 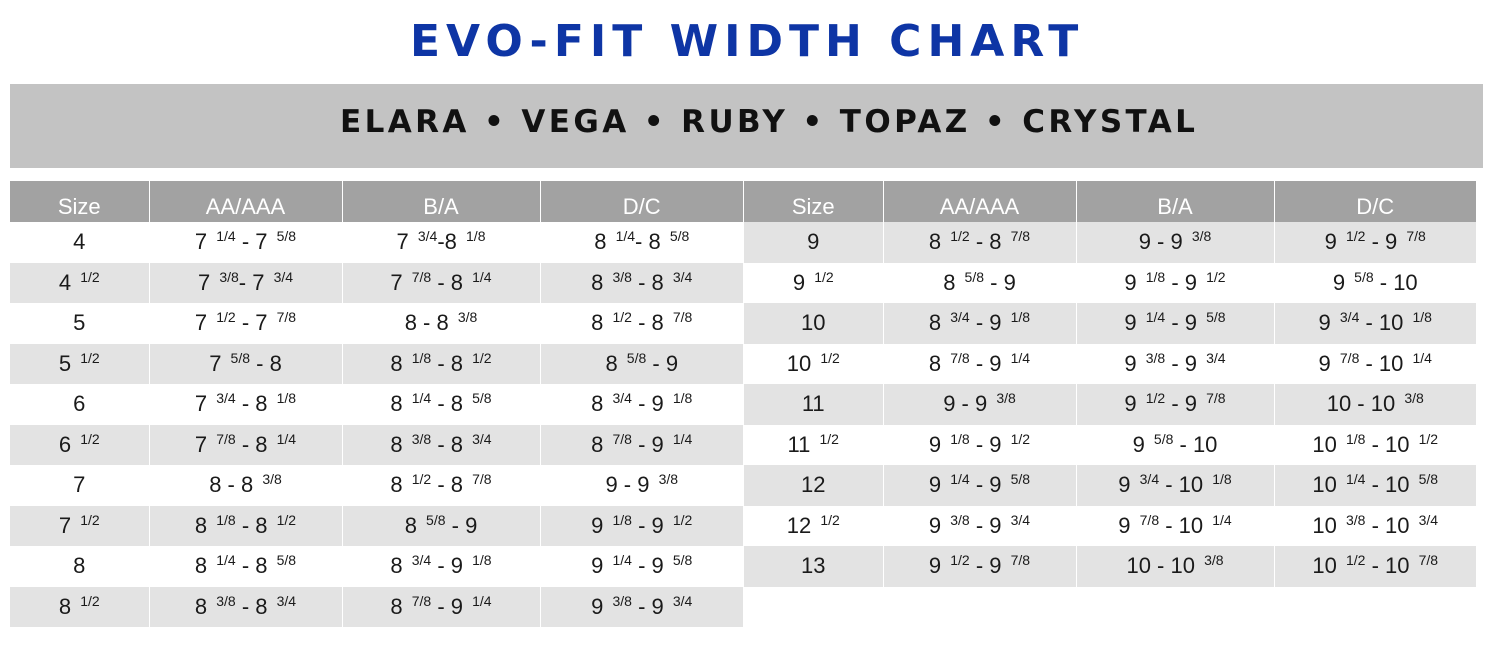 I want to click on size-cell: 6, so click(x=79, y=404).